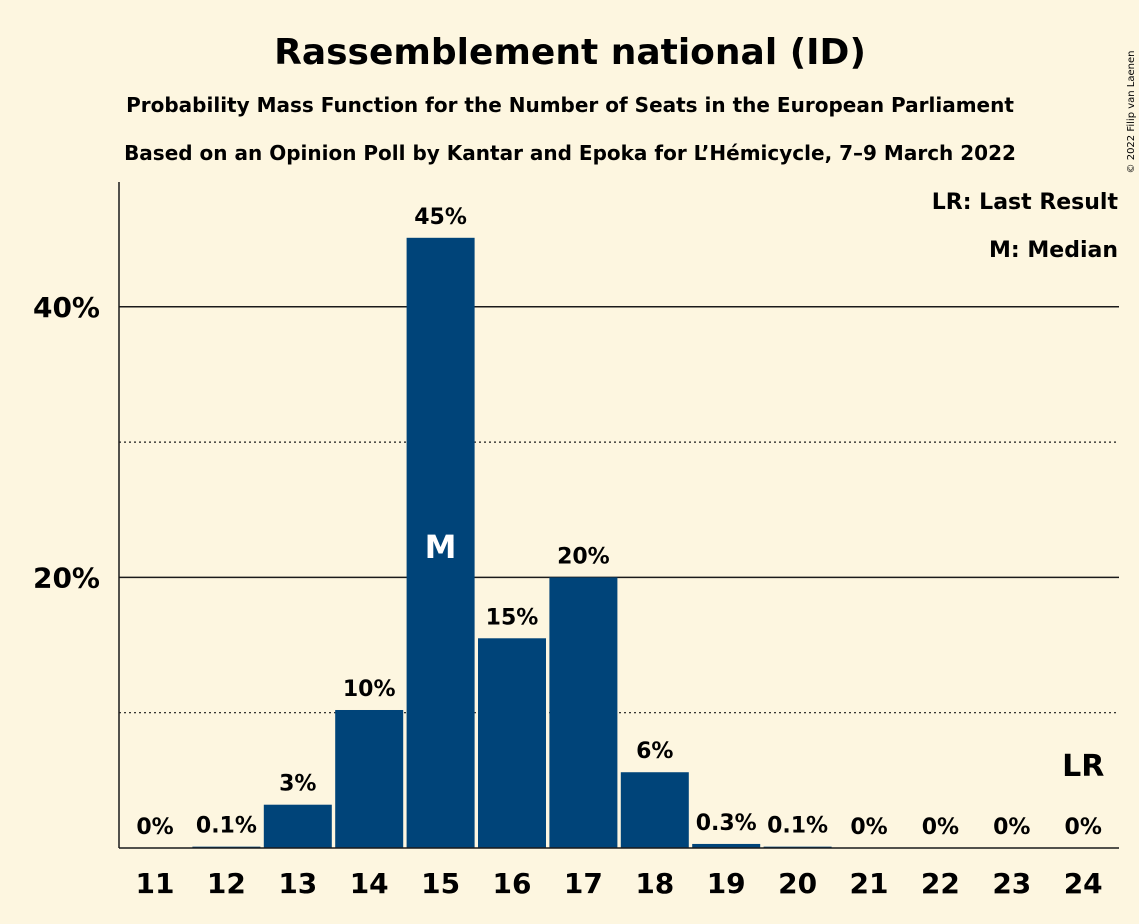 The image size is (1139, 924). I want to click on x-tick-label-22: 22, so click(940, 883).